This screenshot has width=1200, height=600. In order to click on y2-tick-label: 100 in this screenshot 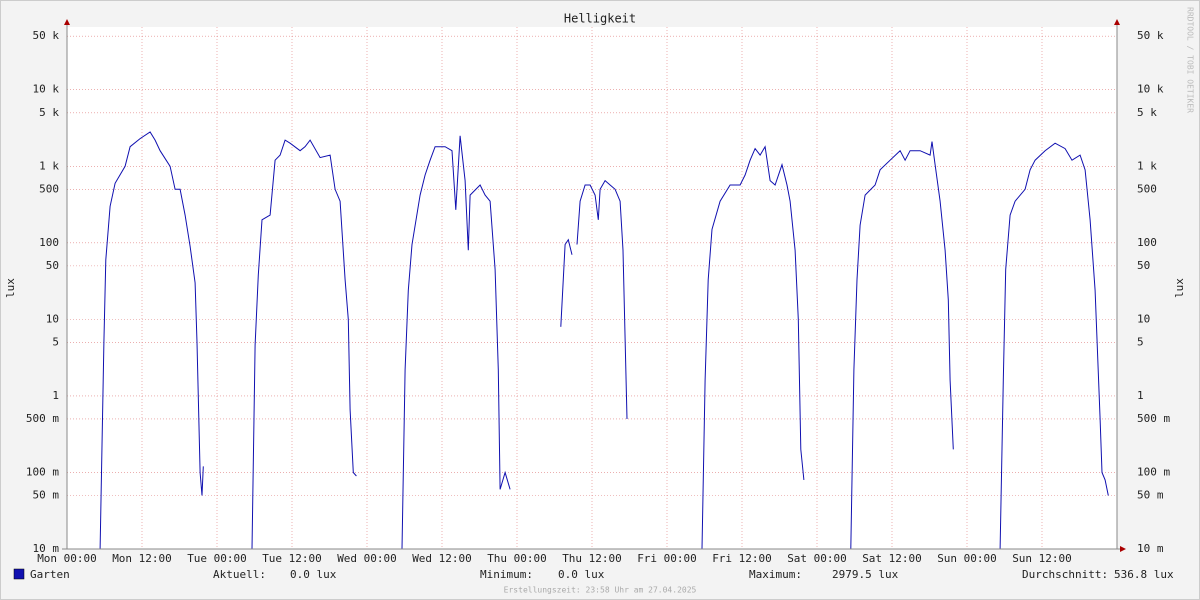, I will do `click(1147, 242)`.